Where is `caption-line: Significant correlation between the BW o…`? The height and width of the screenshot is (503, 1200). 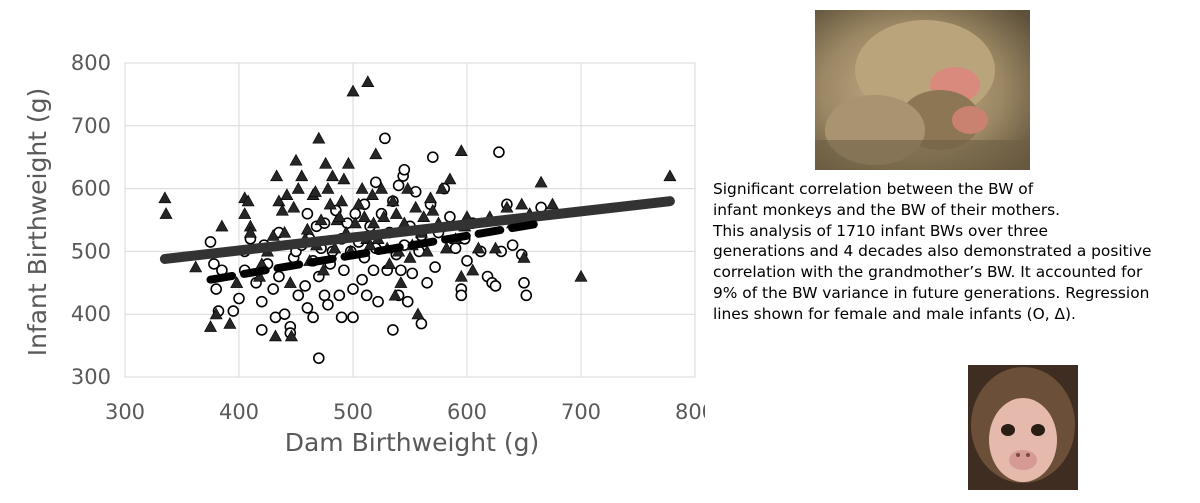
caption-line: Significant correlation between the BW o… is located at coordinates (873, 189).